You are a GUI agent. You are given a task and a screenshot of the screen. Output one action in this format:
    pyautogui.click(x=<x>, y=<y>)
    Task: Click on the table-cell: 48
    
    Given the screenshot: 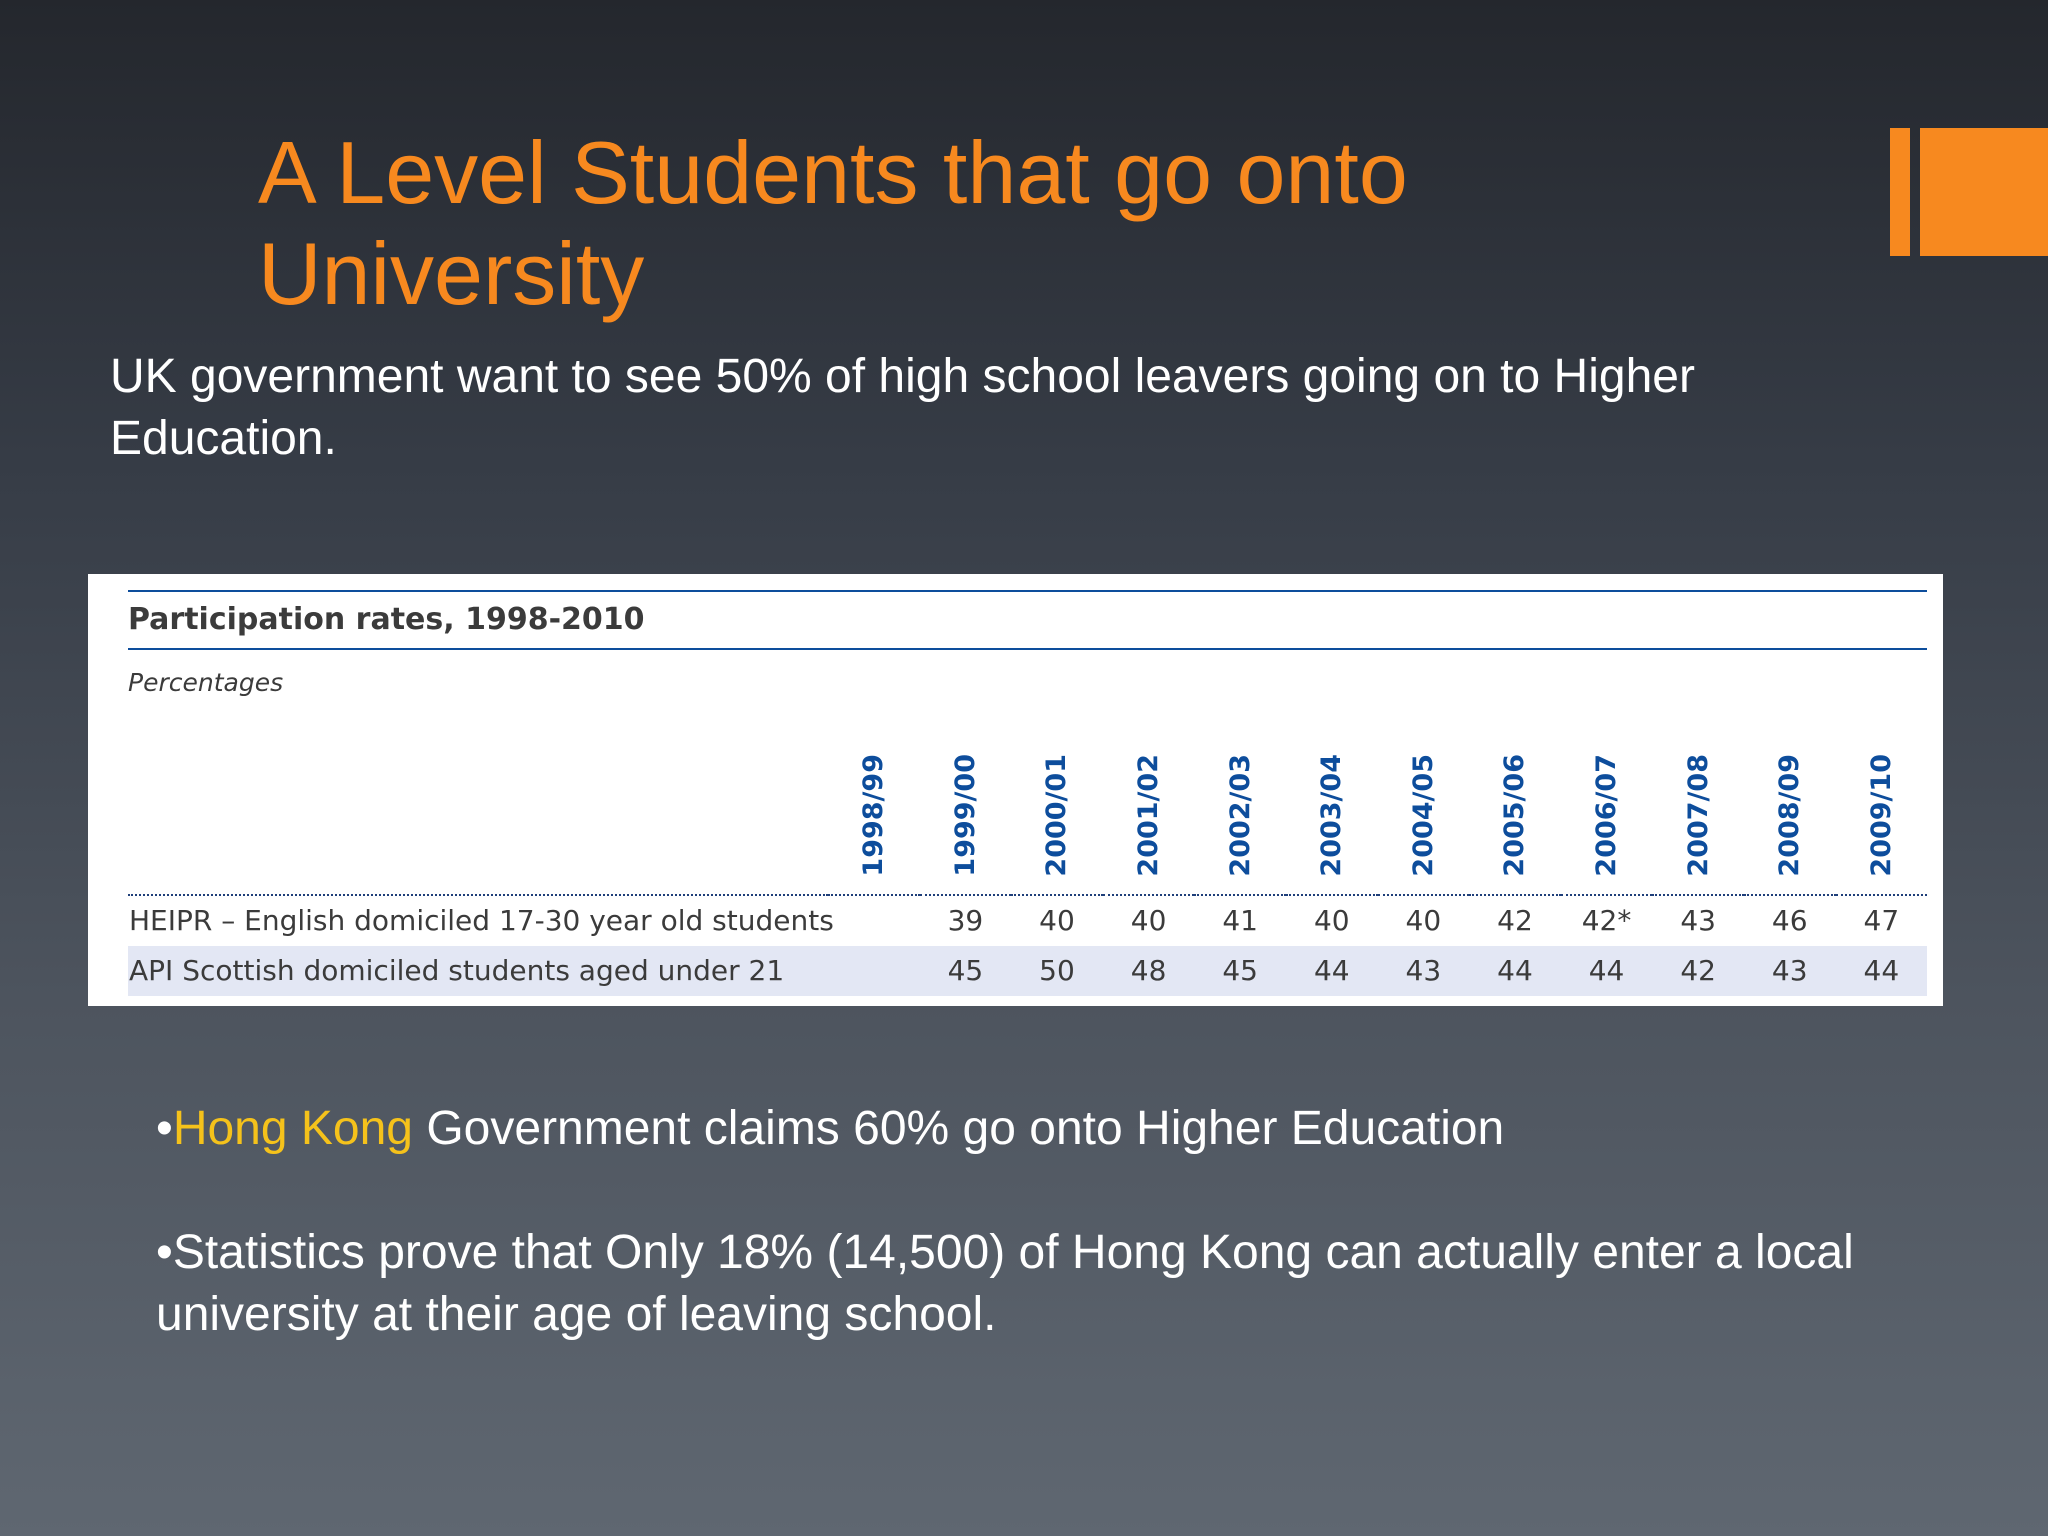 What is the action you would take?
    pyautogui.click(x=1148, y=970)
    